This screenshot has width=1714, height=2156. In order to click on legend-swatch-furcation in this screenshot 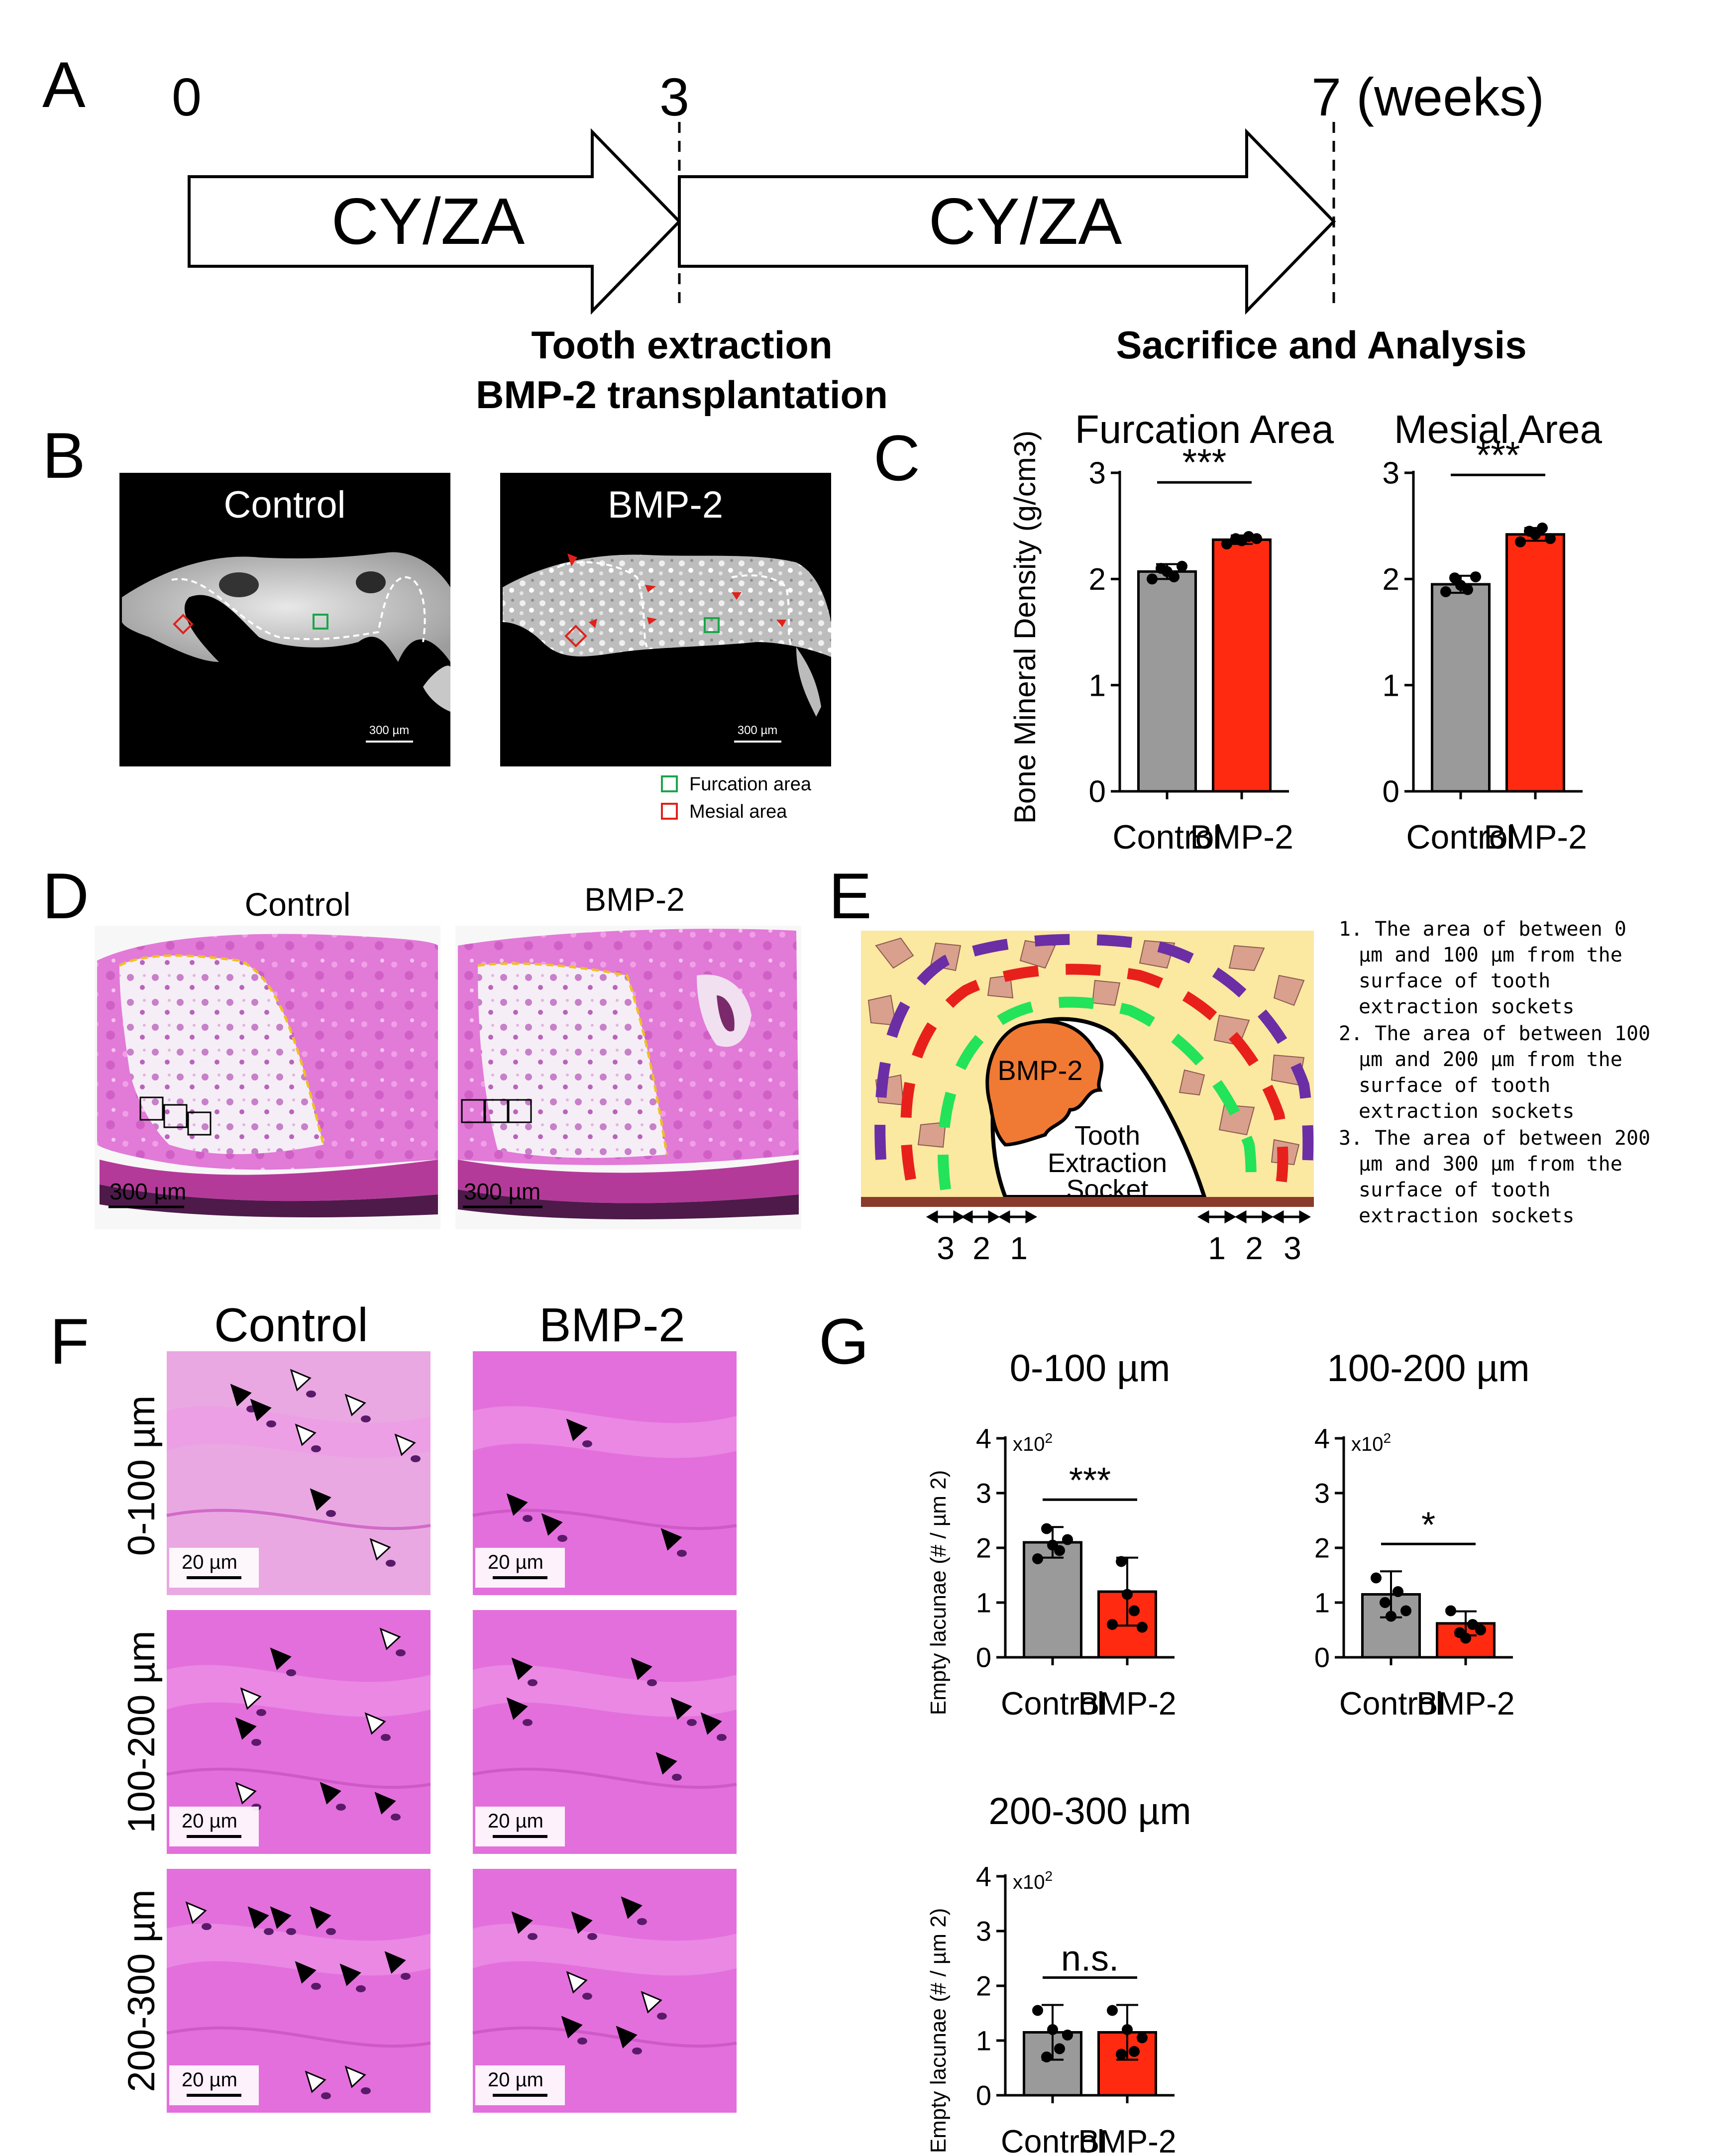, I will do `click(670, 783)`.